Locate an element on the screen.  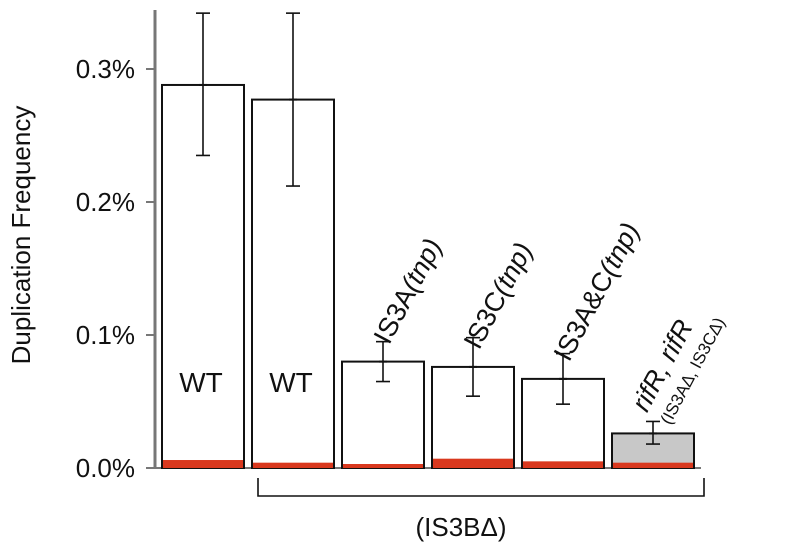
bar-label: IS3C(tnp) is located at coordinates (498, 296).